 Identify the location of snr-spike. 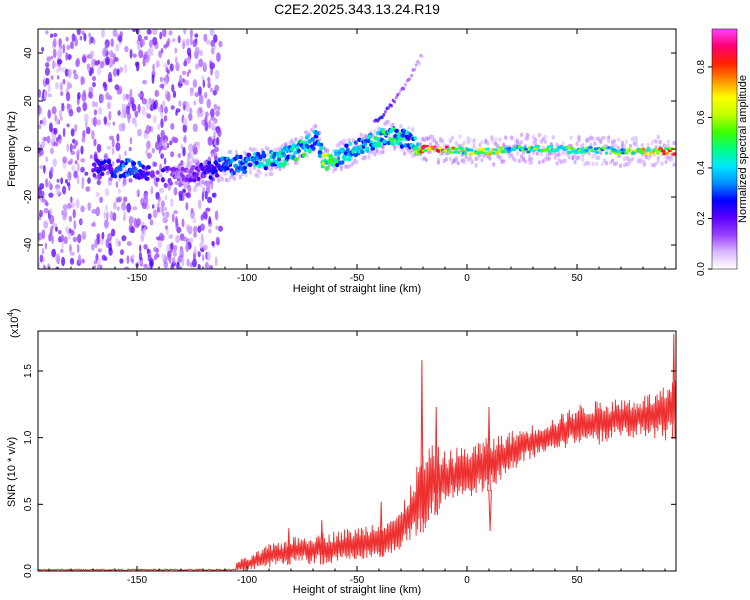
(490, 510).